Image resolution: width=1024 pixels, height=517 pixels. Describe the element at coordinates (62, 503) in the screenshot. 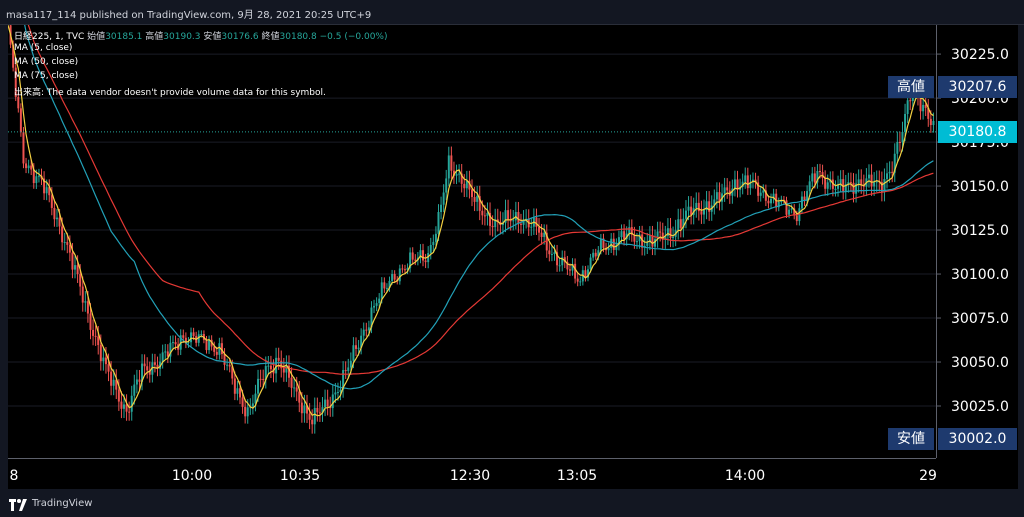

I see `tradingview-brand: TradingView` at that location.